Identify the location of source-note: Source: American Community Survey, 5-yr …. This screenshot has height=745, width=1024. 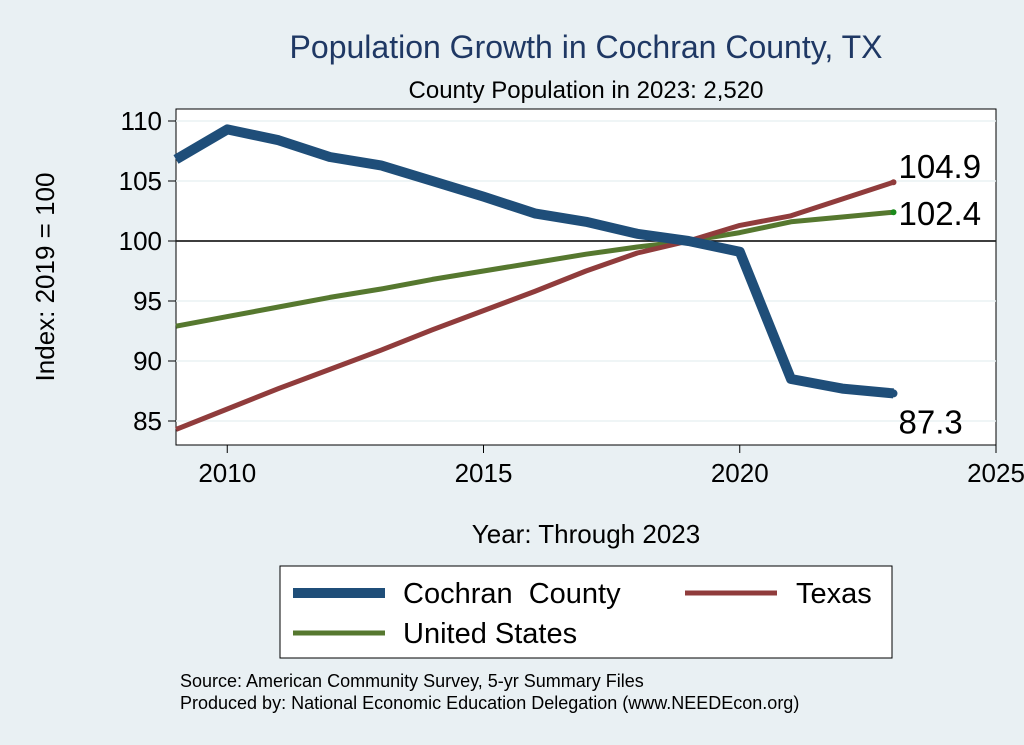
(412, 681).